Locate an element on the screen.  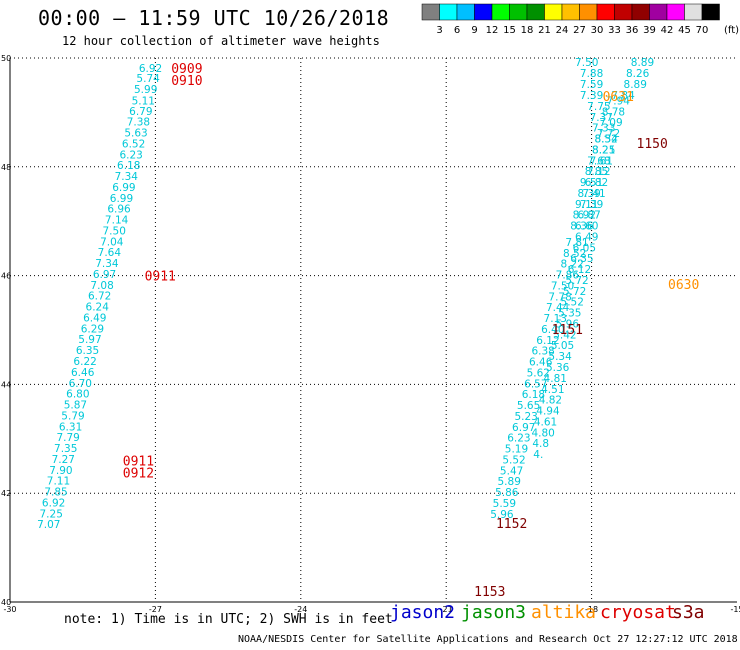
wave-height-point: 5.47 is located at coordinates (511, 471).